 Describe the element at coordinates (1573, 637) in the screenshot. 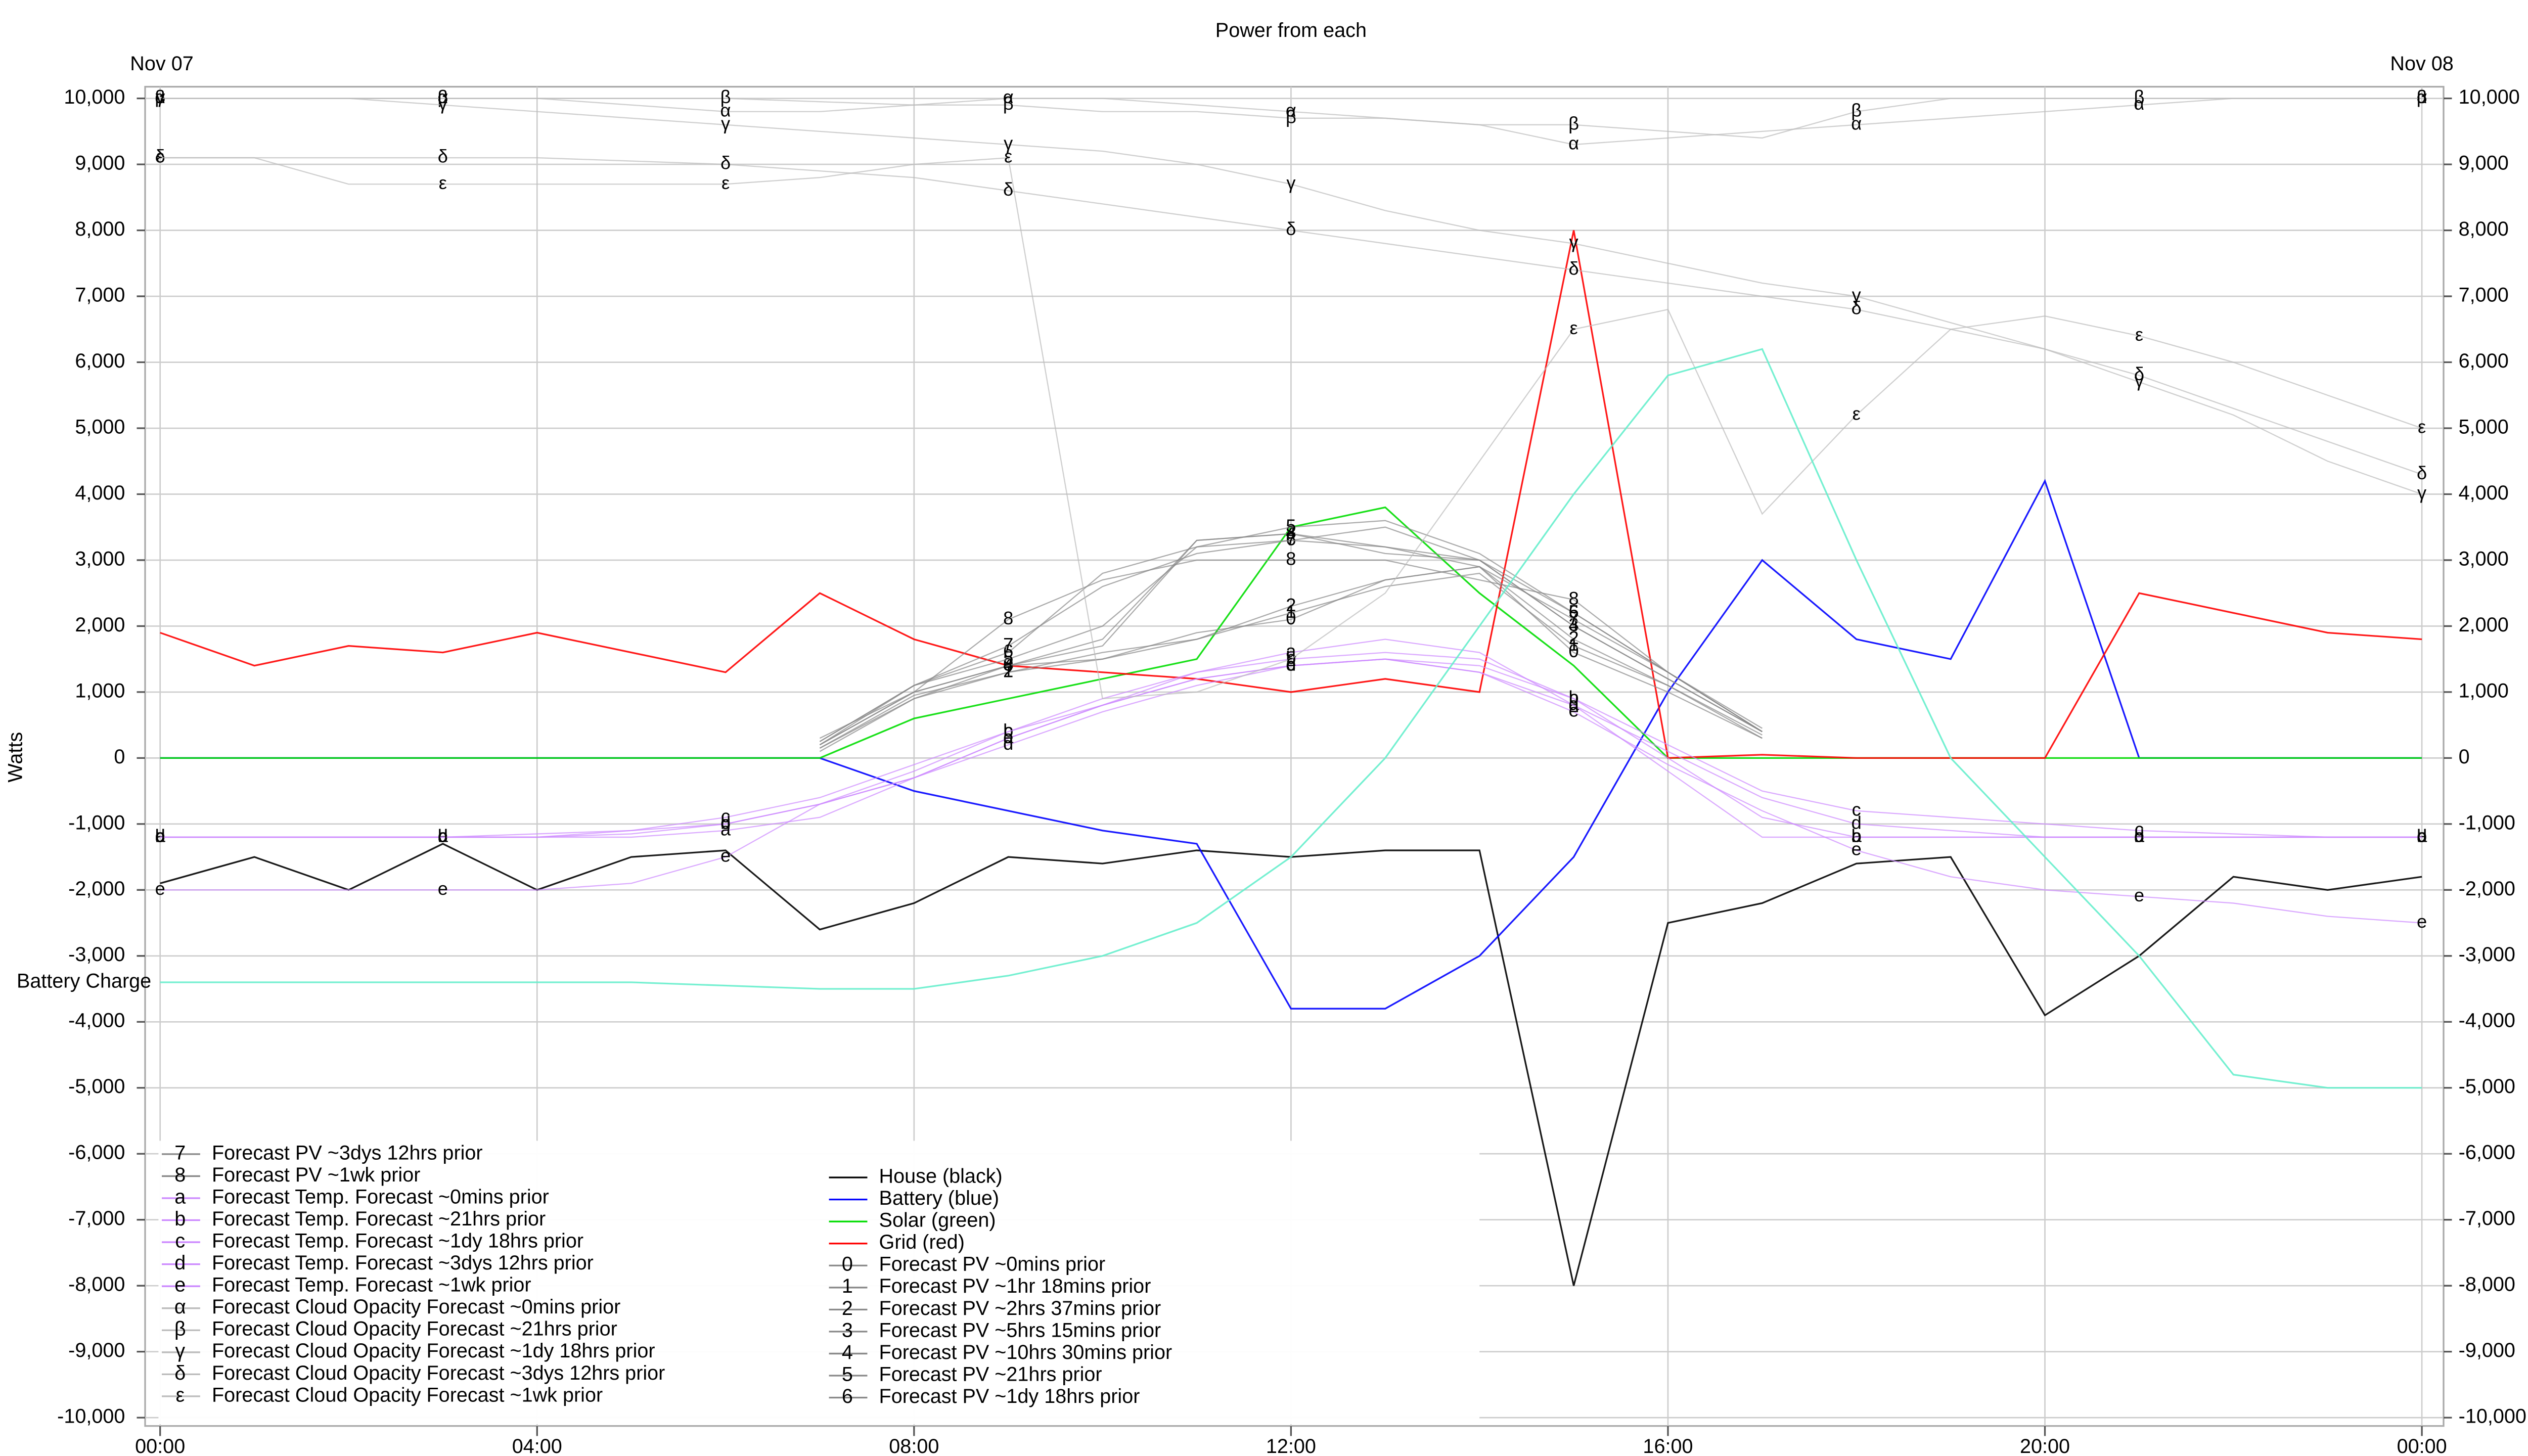

I see `point-marker: 2` at that location.